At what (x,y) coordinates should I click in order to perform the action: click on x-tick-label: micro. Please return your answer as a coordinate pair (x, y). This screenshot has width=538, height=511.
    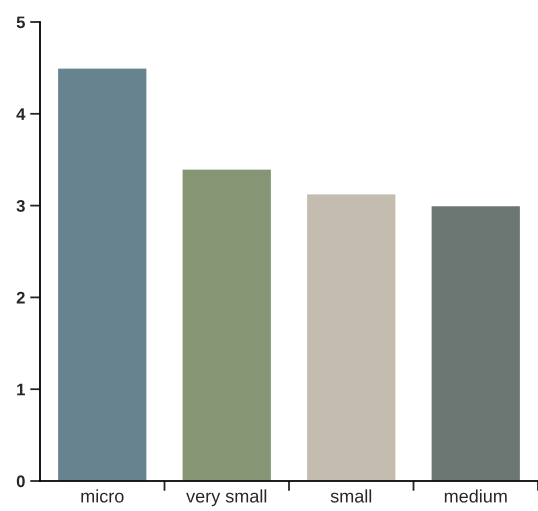
    Looking at the image, I should click on (102, 496).